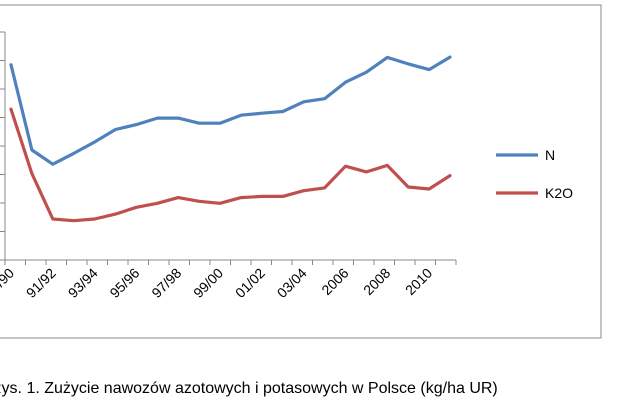 Image resolution: width=620 pixels, height=413 pixels. I want to click on legend: N K2O, so click(534, 174).